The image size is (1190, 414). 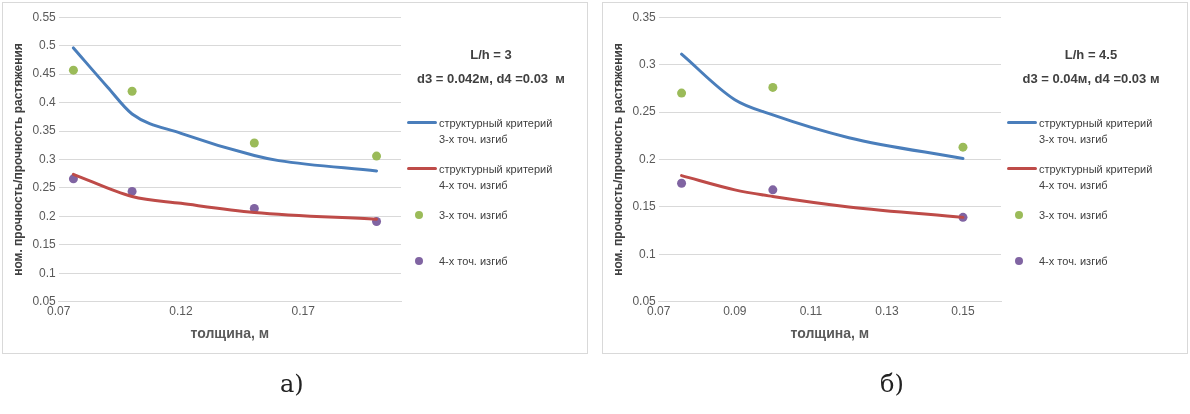 I want to click on y-tick-label: 0.45, so click(x=44, y=73).